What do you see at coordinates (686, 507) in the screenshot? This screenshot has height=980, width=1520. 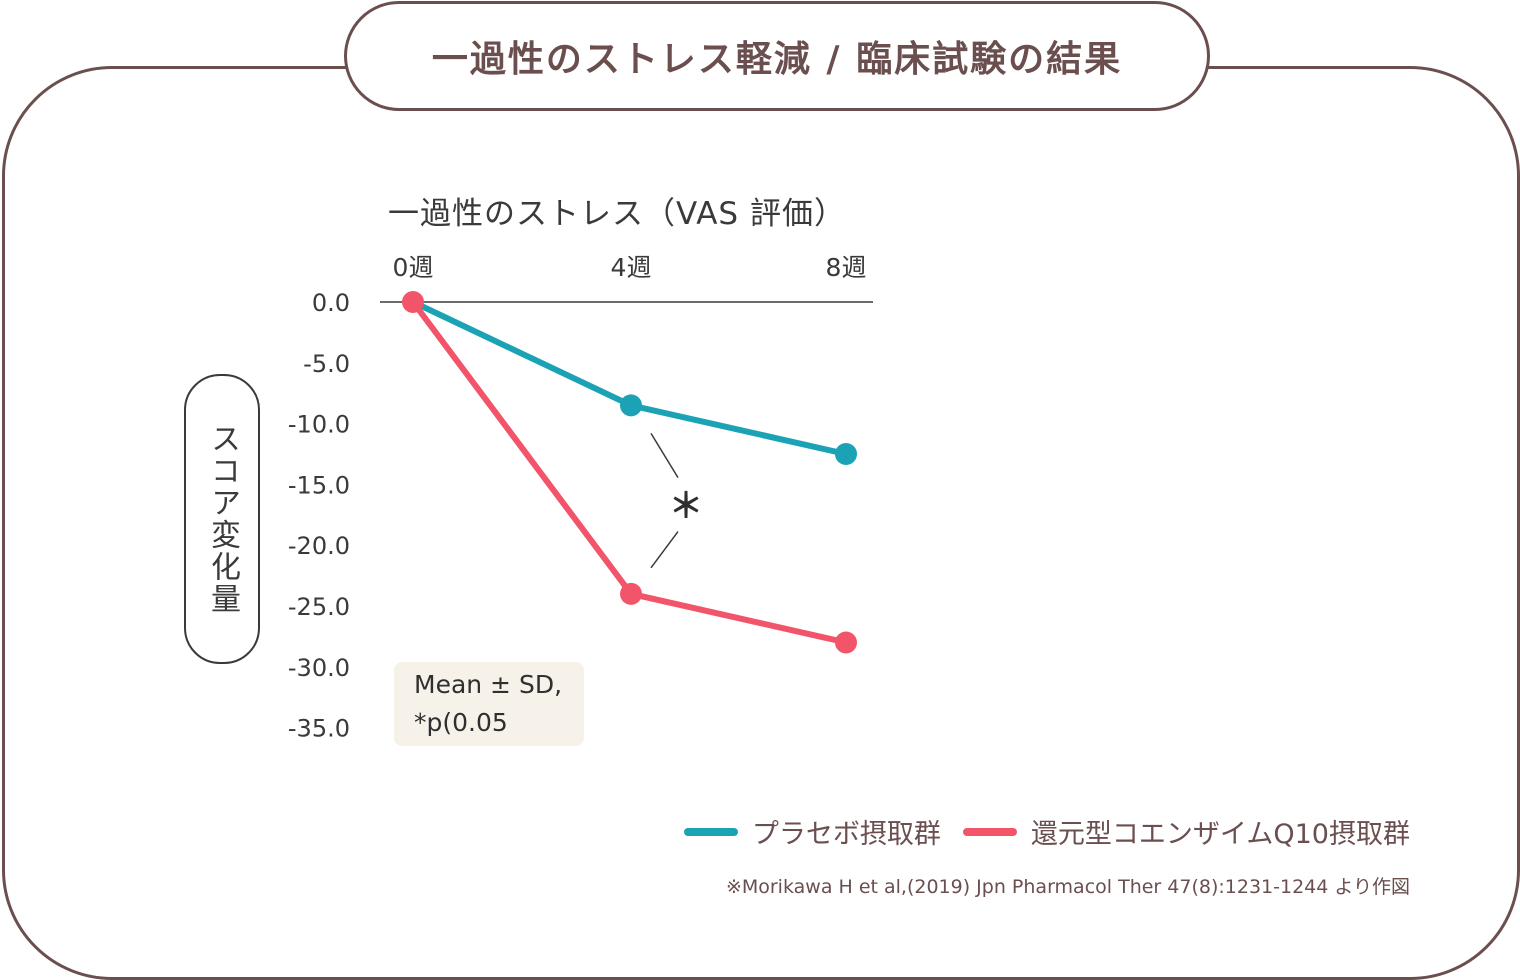 I see `significance-marker: ＊` at bounding box center [686, 507].